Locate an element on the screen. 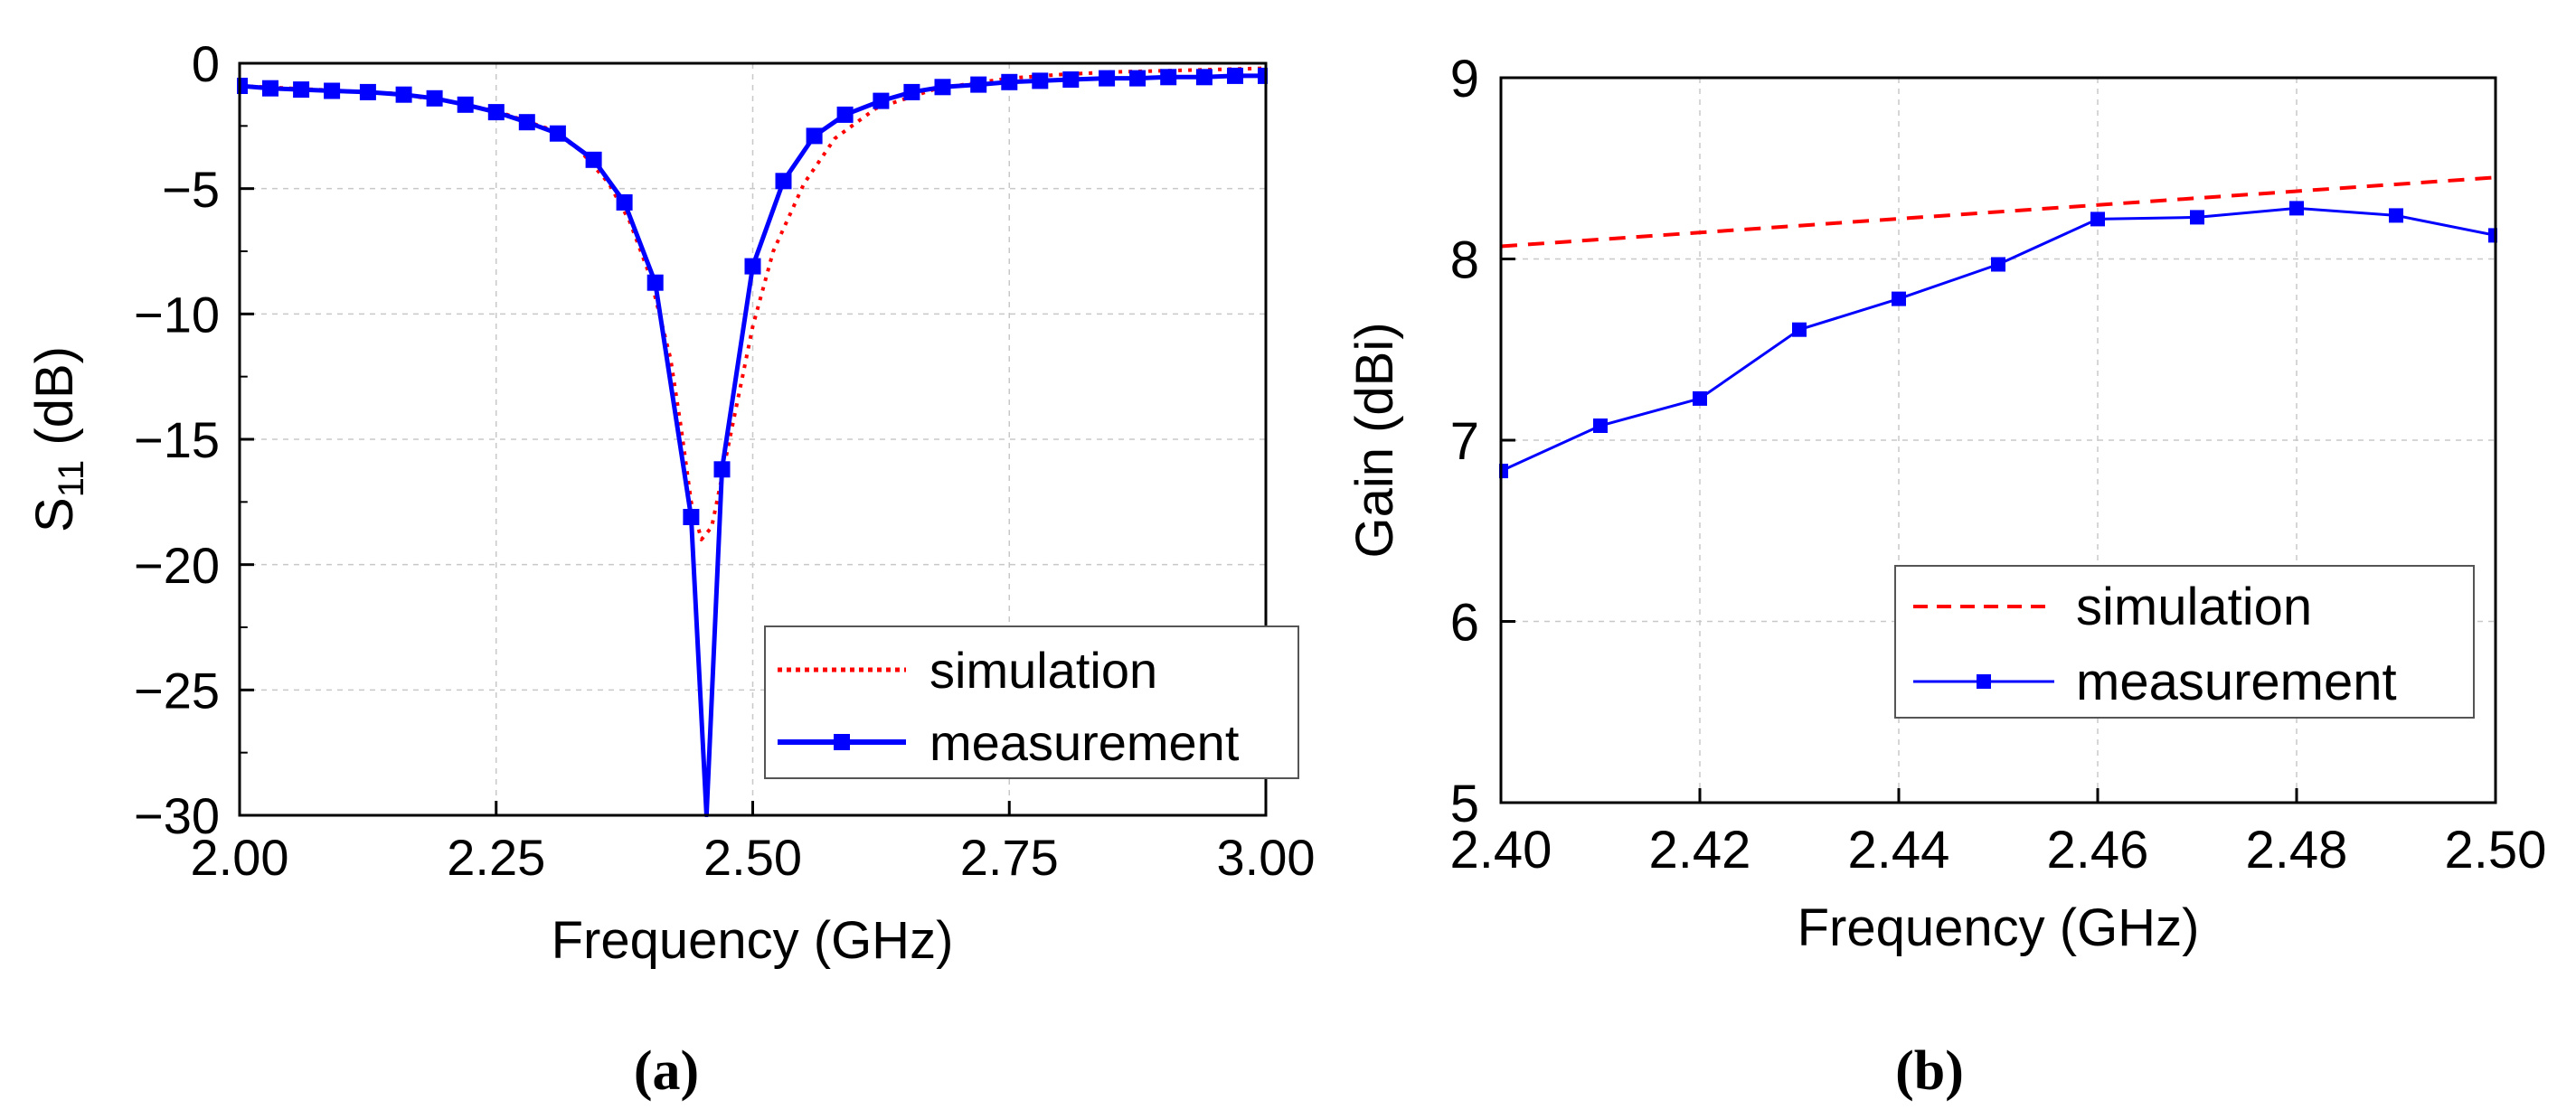 This screenshot has width=2576, height=1119. chart-a-xtick-label-2: 2.50 is located at coordinates (752, 857).